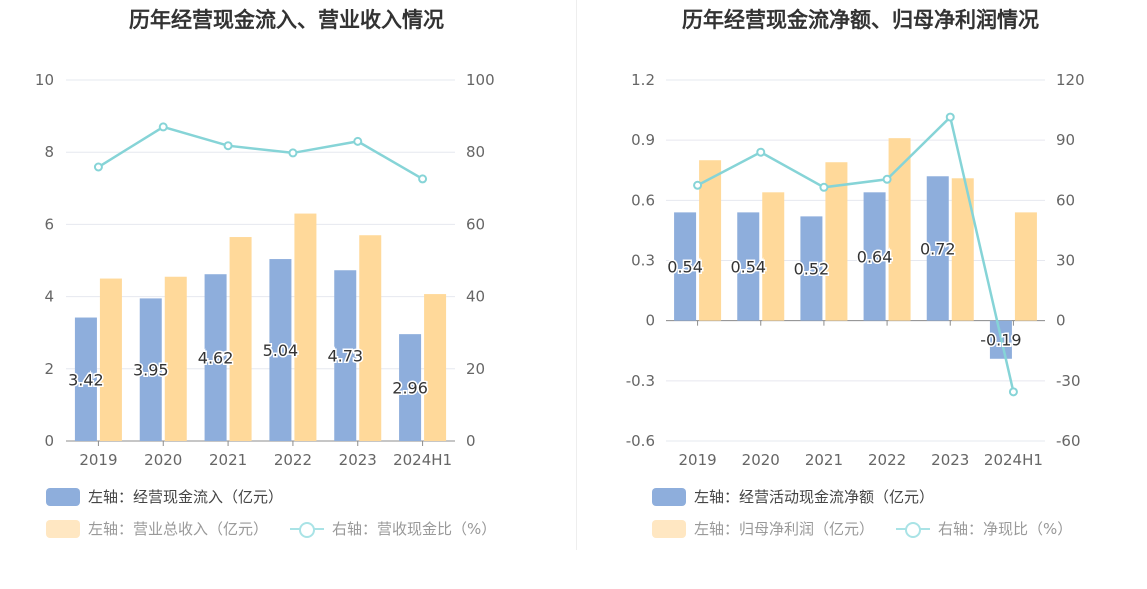  I want to click on bar-data-label: 0.64, so click(875, 256).